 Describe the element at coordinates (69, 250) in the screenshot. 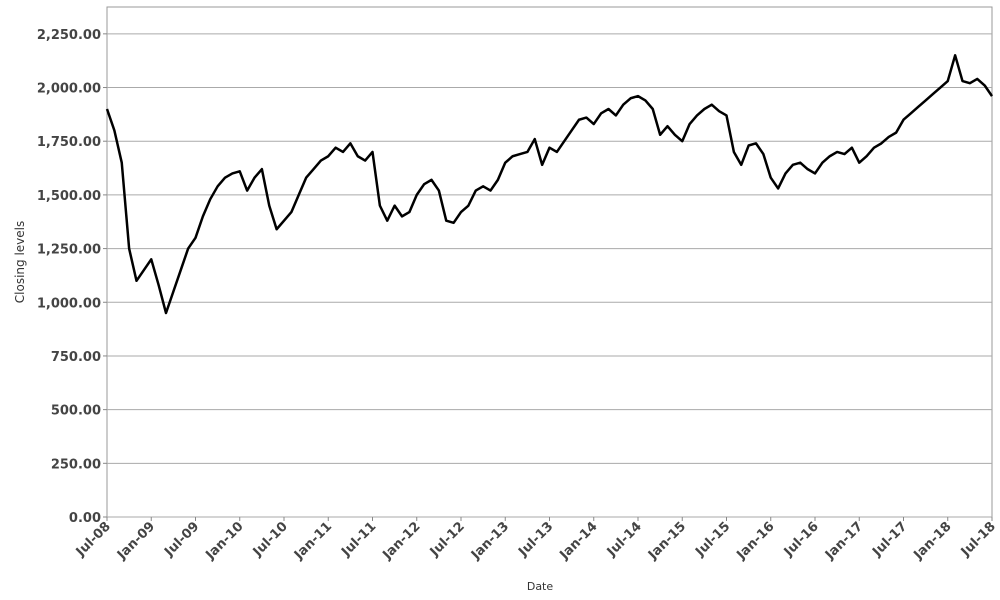

I see `y-tick-label: 1,250.00` at that location.